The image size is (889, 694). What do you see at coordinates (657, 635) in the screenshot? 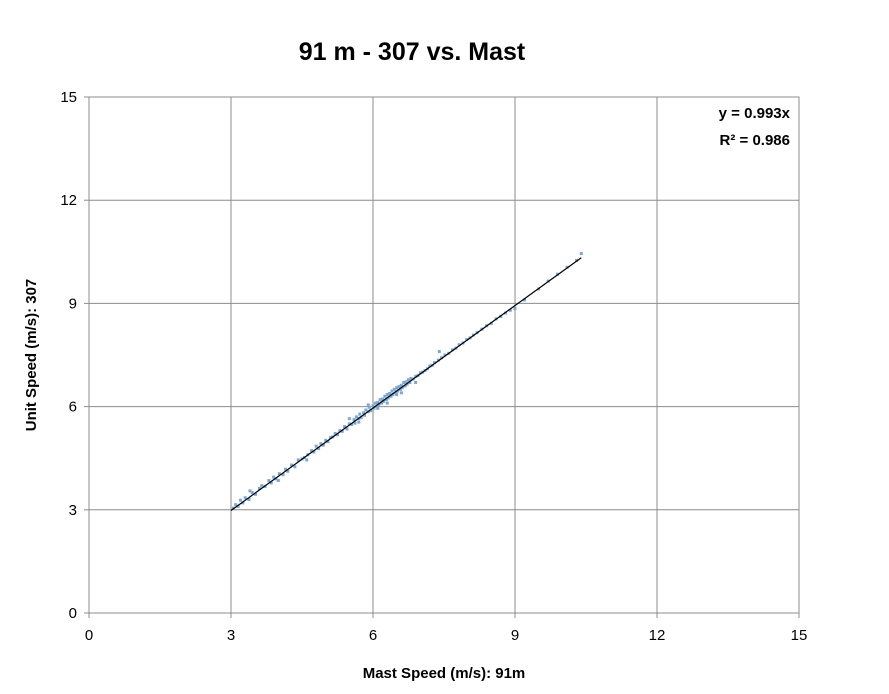
I see `x-tick-label: 12` at bounding box center [657, 635].